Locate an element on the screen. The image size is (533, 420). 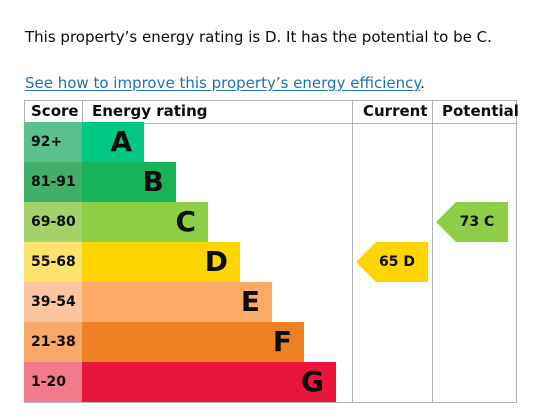
band-bar-f: F is located at coordinates (193, 342).